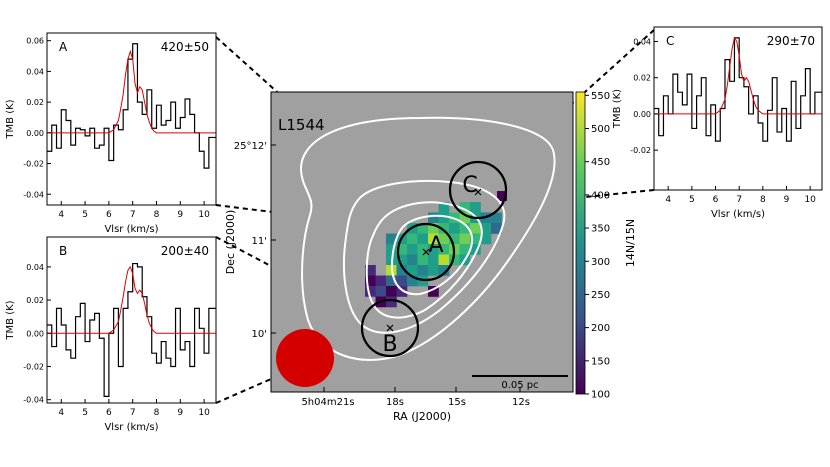  Describe the element at coordinates (327, 402) in the screenshot. I see `ra-tick-label: 5h04m21s` at that location.